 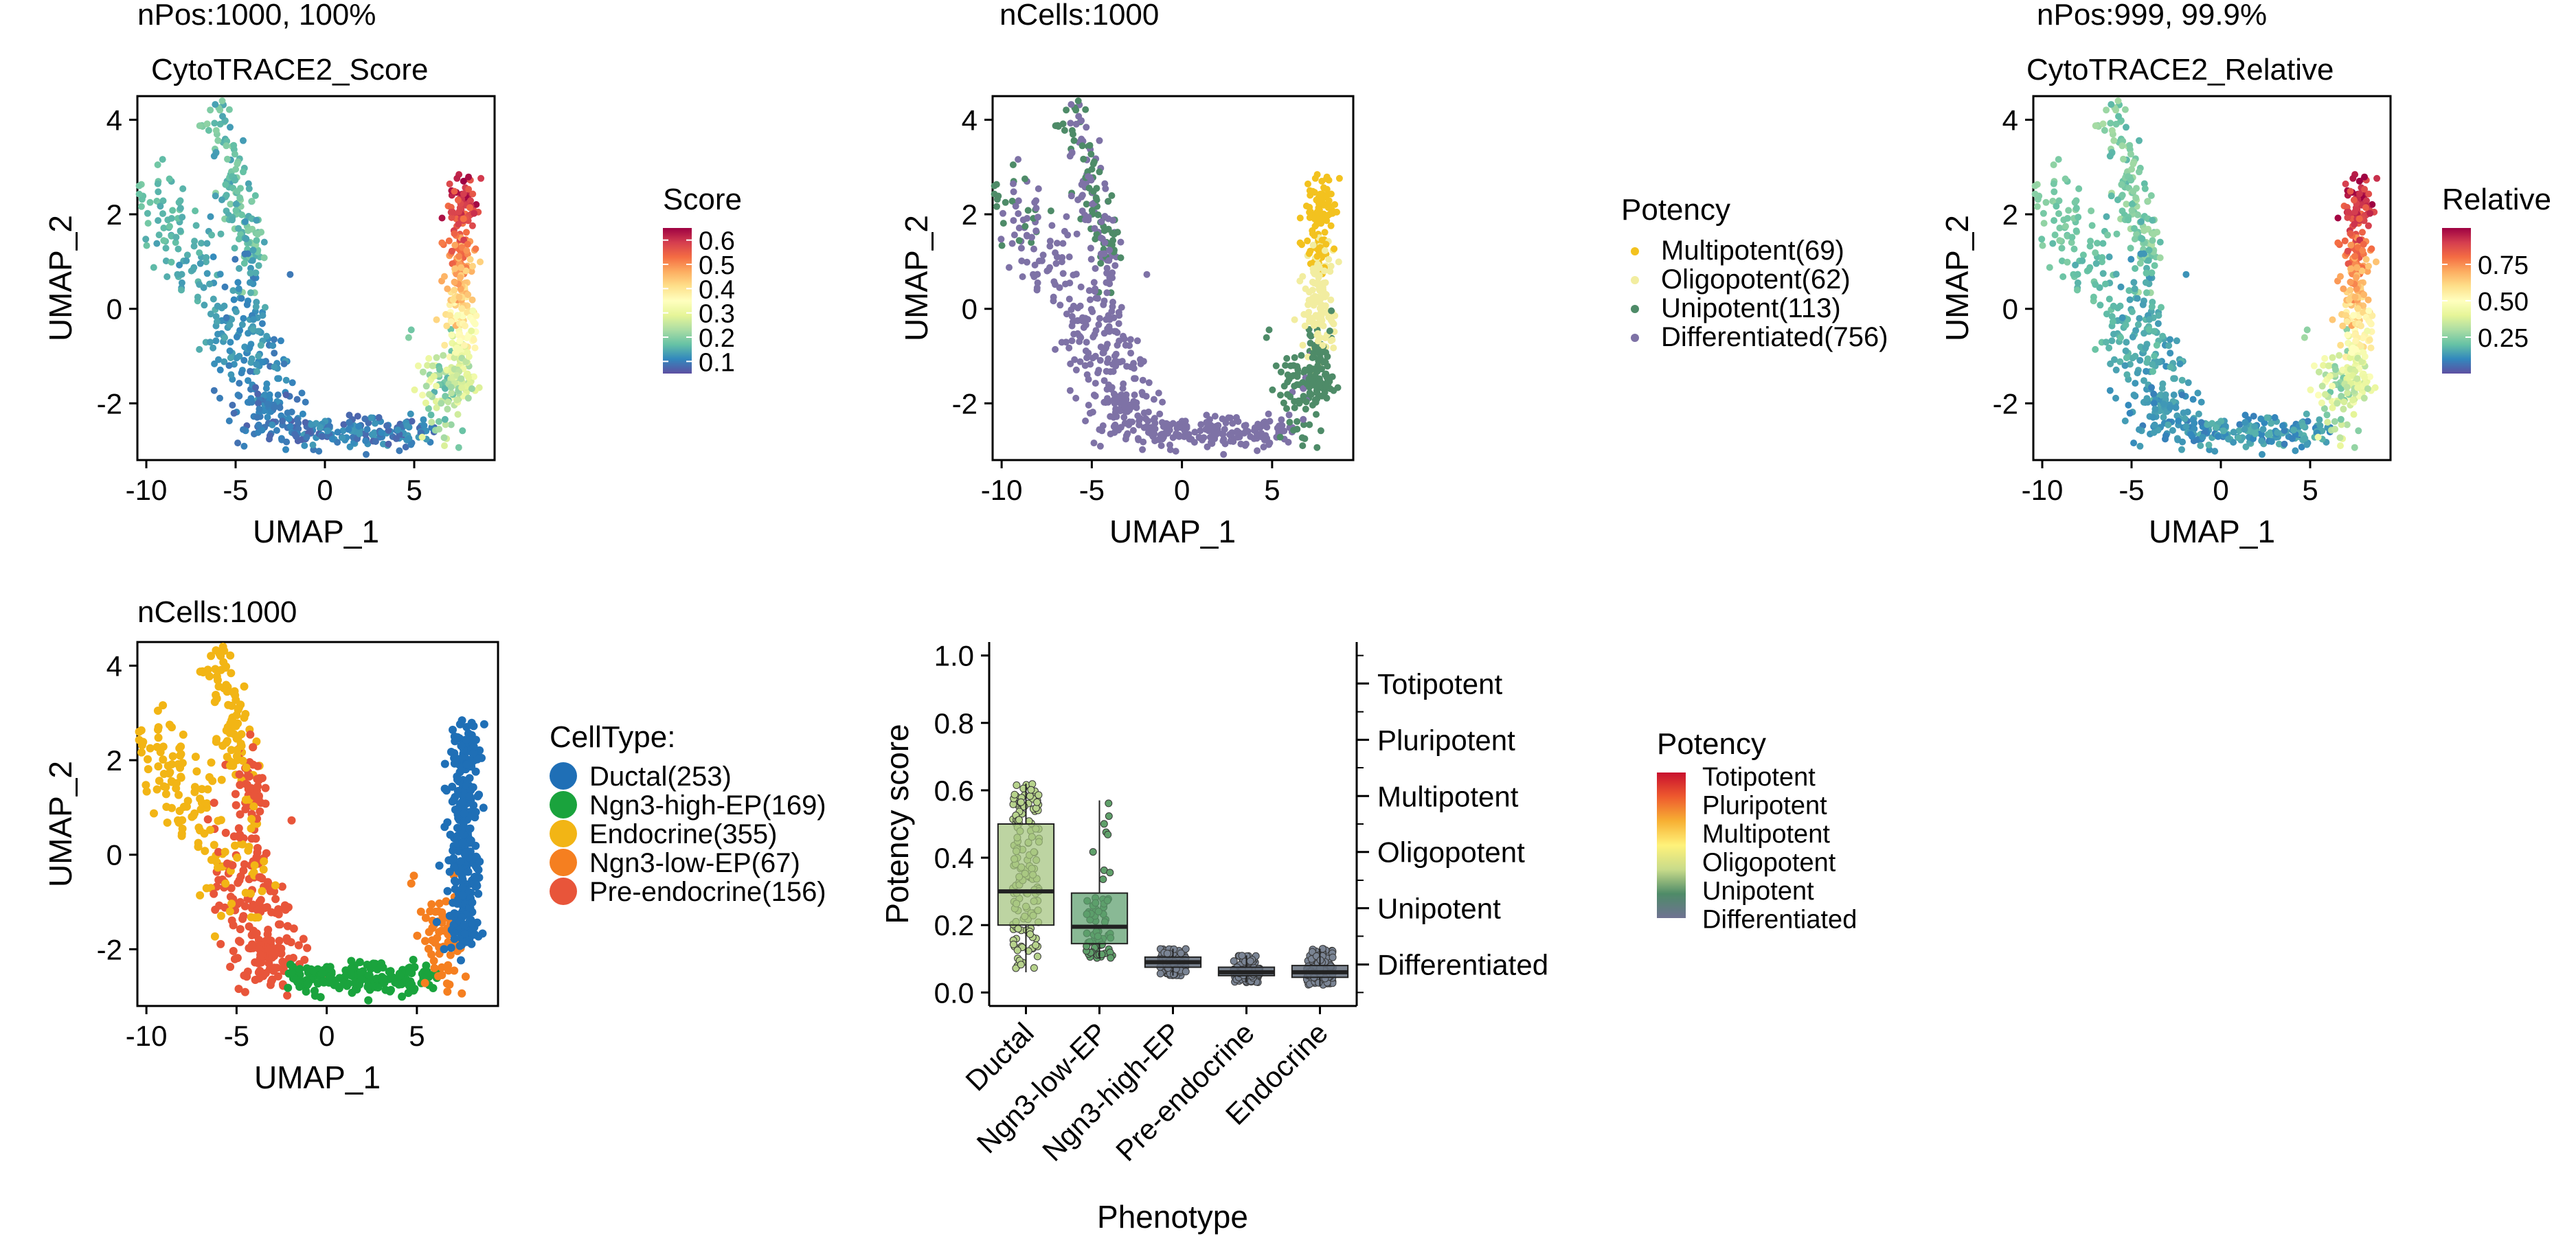 What do you see at coordinates (235, 490) in the screenshot?
I see `x-tick-label: -5` at bounding box center [235, 490].